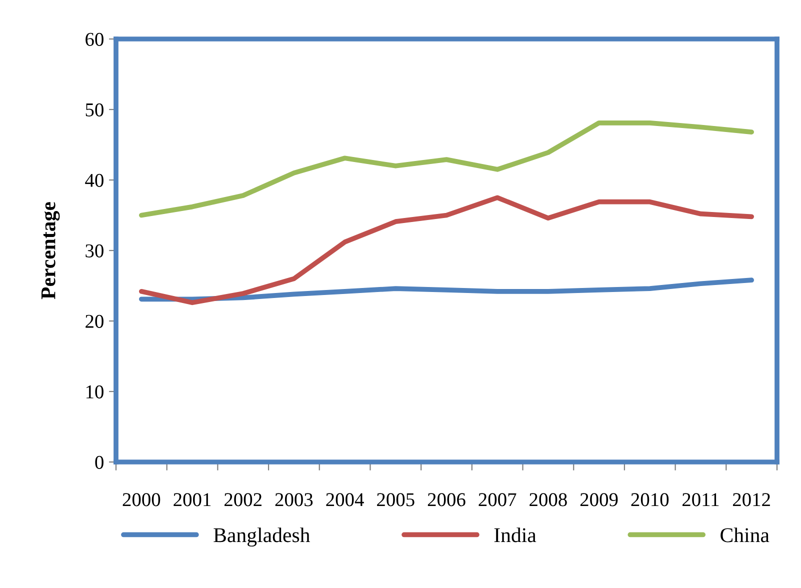  Describe the element at coordinates (345, 499) in the screenshot. I see `x-tick-label: 2004` at that location.